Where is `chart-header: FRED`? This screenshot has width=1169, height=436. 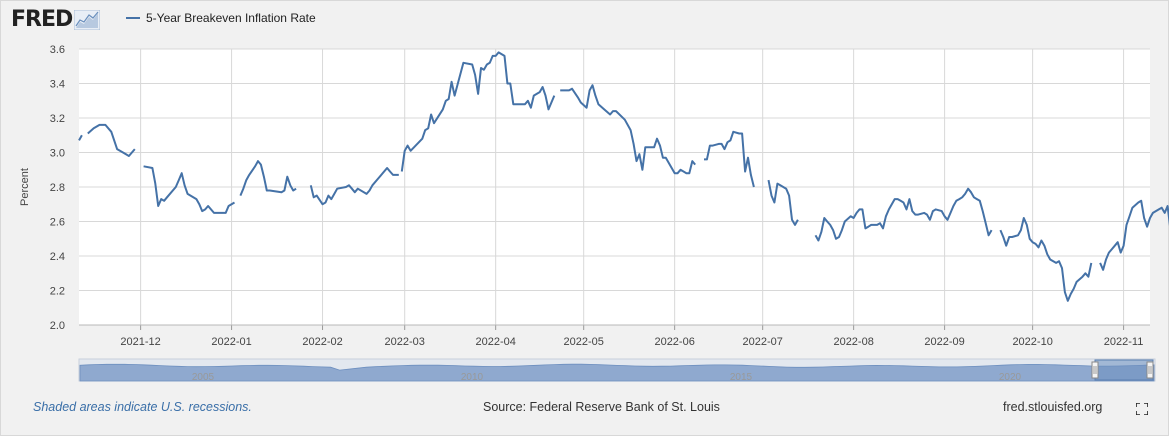
chart-header: FRED is located at coordinates (56, 20).